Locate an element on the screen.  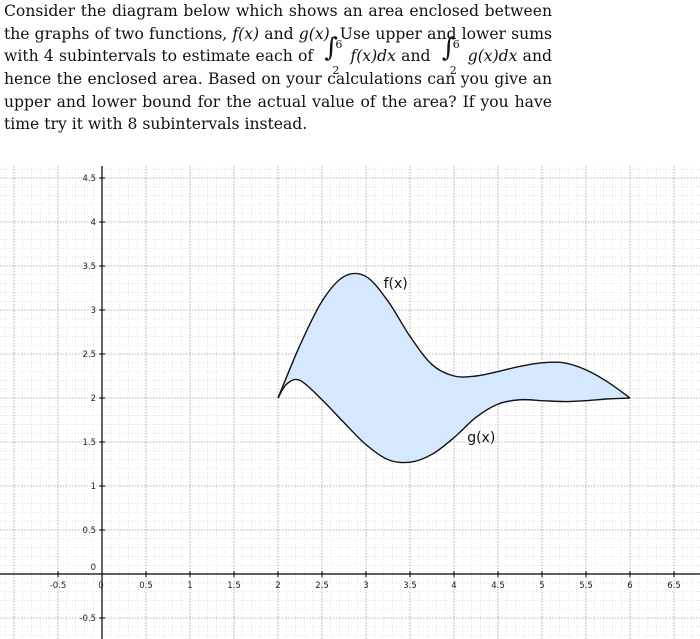
integral-f: ∫ 6 2 is located at coordinates (334, 56).